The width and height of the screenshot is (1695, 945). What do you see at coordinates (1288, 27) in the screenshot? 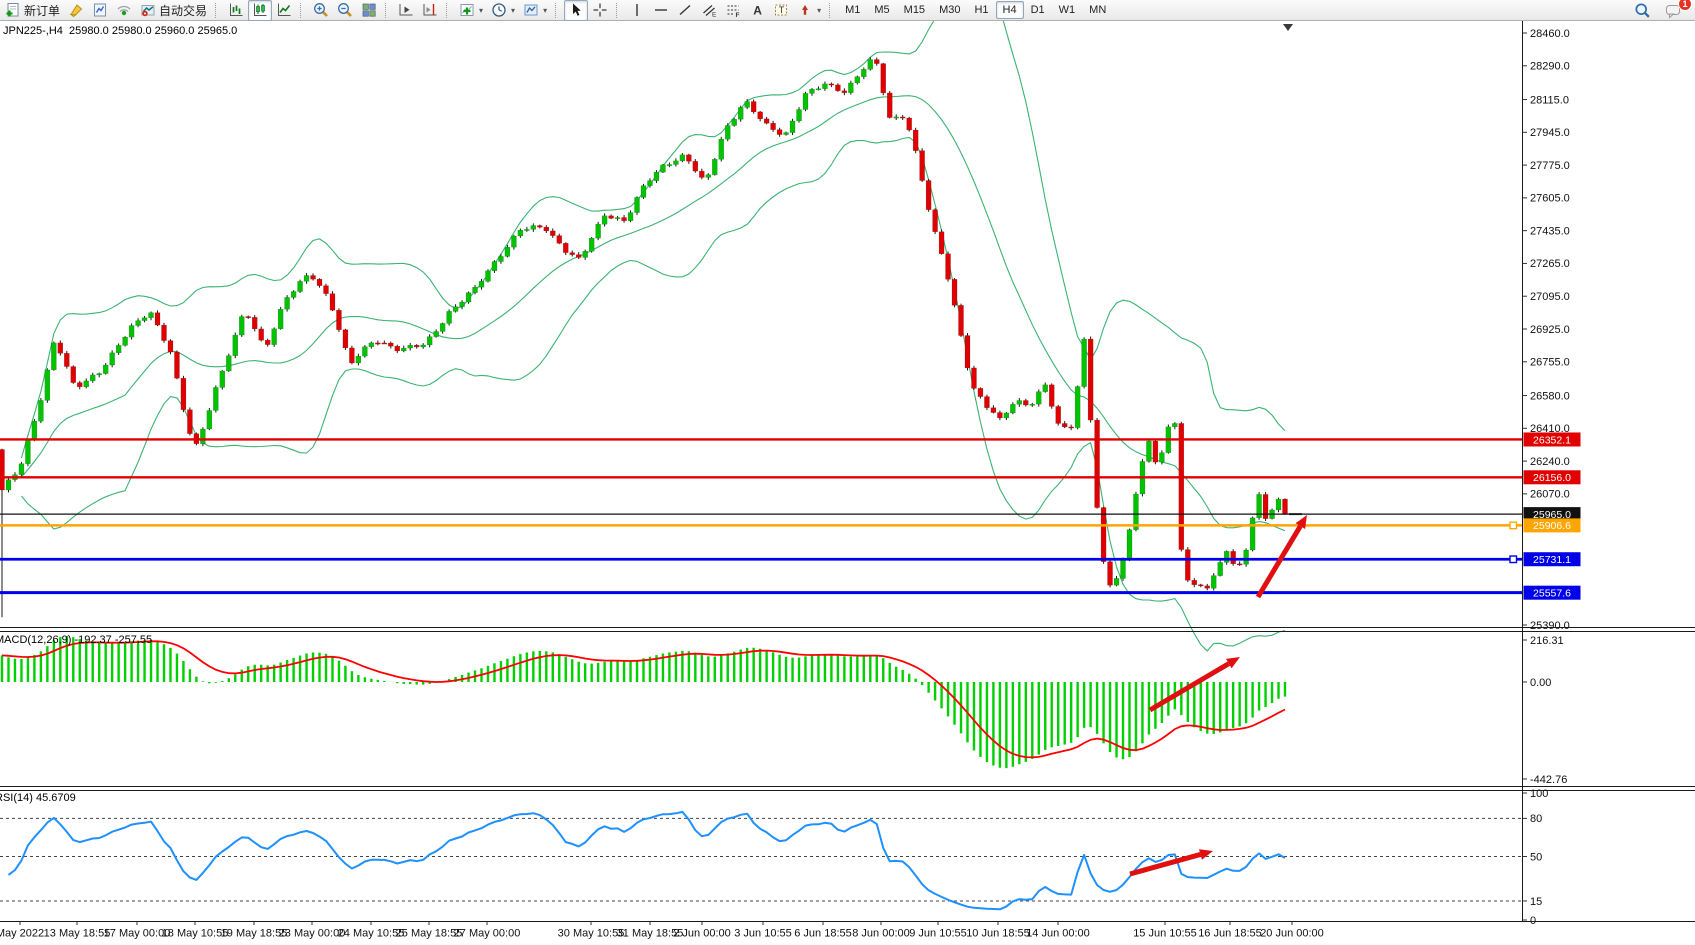
I see `chart-shift-marker` at bounding box center [1288, 27].